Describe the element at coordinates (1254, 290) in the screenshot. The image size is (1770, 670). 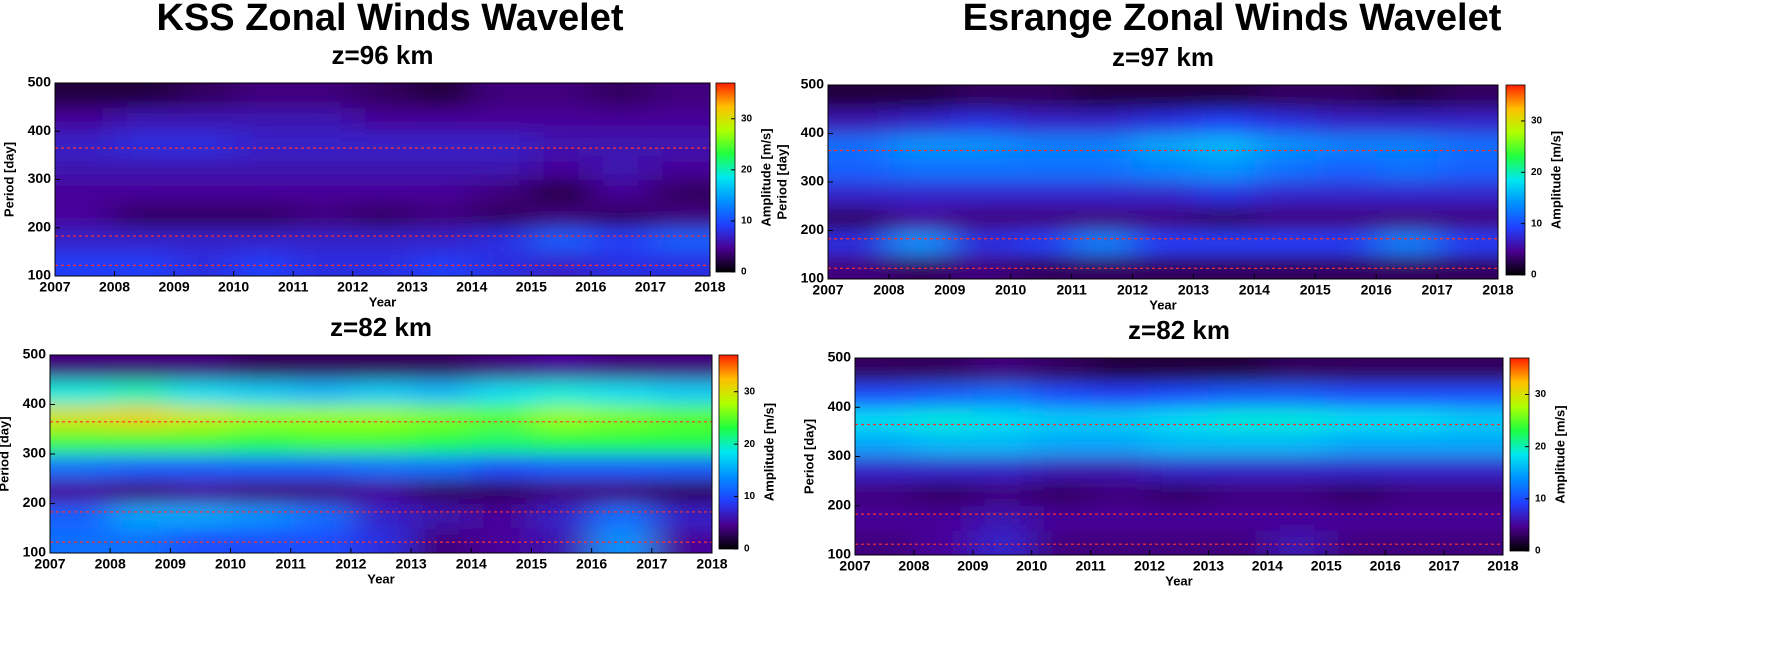
I see `x-tick-label: 2014` at that location.